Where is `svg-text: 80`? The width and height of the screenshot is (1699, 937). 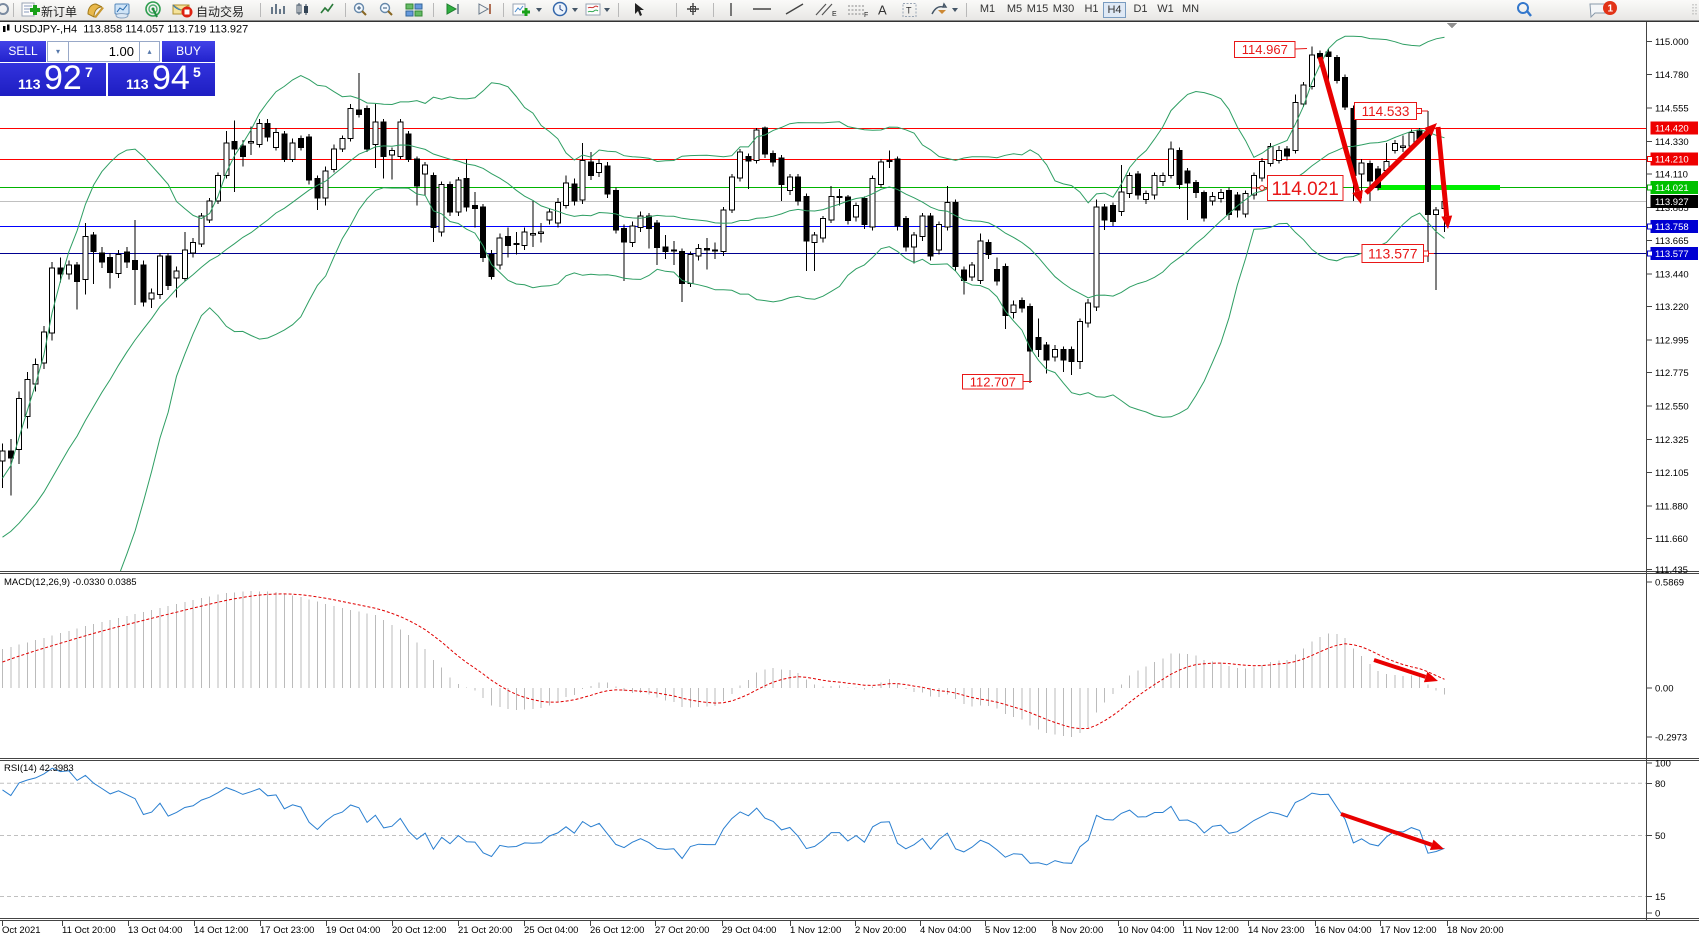 svg-text: 80 is located at coordinates (1660, 784).